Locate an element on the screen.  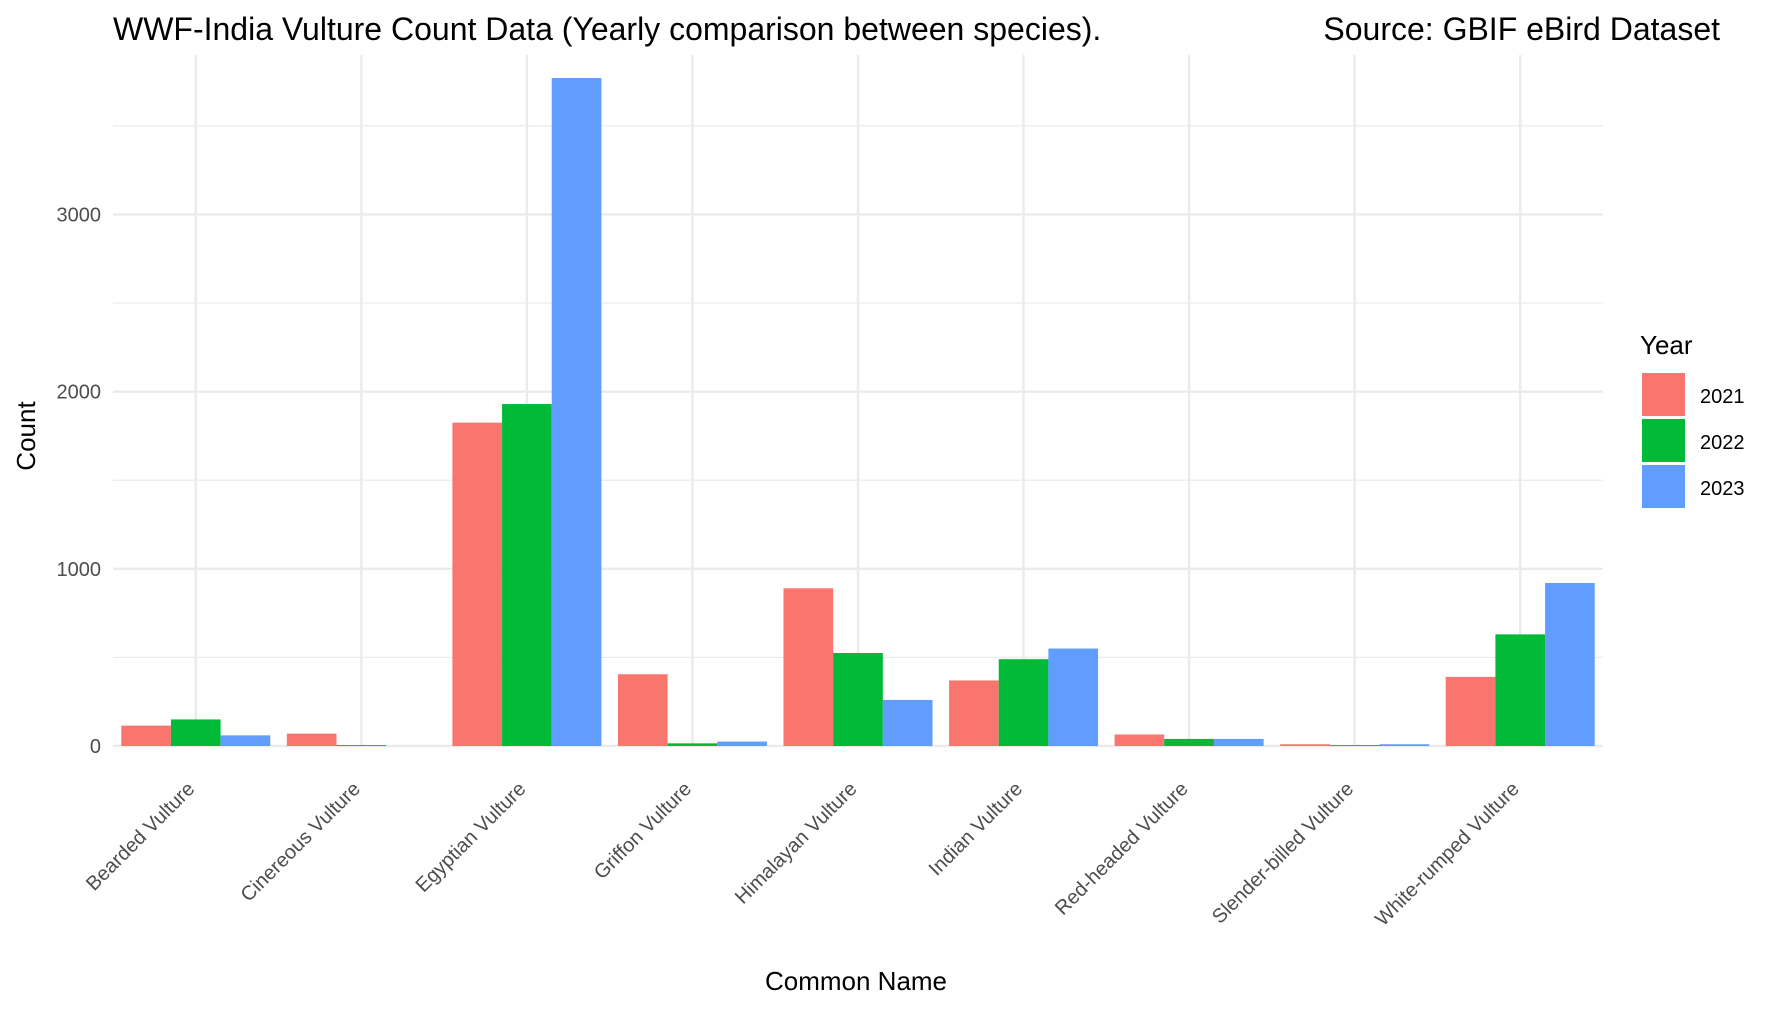
x-tick-label: Indian Vulture is located at coordinates (976, 829).